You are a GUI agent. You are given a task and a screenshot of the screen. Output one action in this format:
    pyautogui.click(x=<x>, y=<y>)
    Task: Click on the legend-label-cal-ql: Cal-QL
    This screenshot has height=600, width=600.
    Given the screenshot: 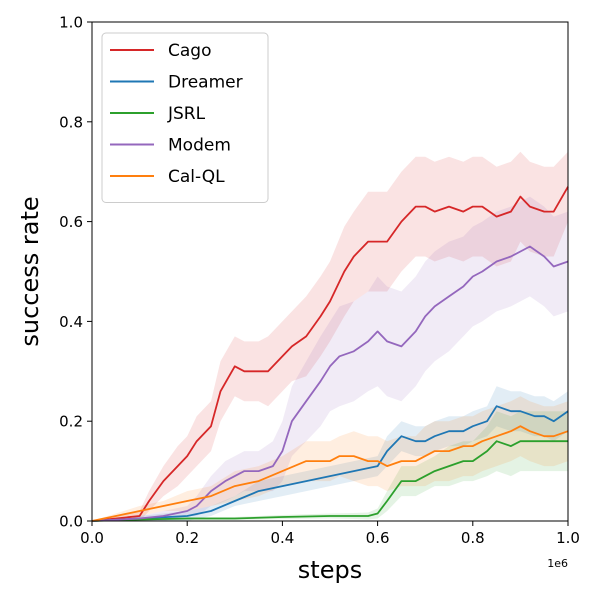 What is the action you would take?
    pyautogui.click(x=196, y=177)
    